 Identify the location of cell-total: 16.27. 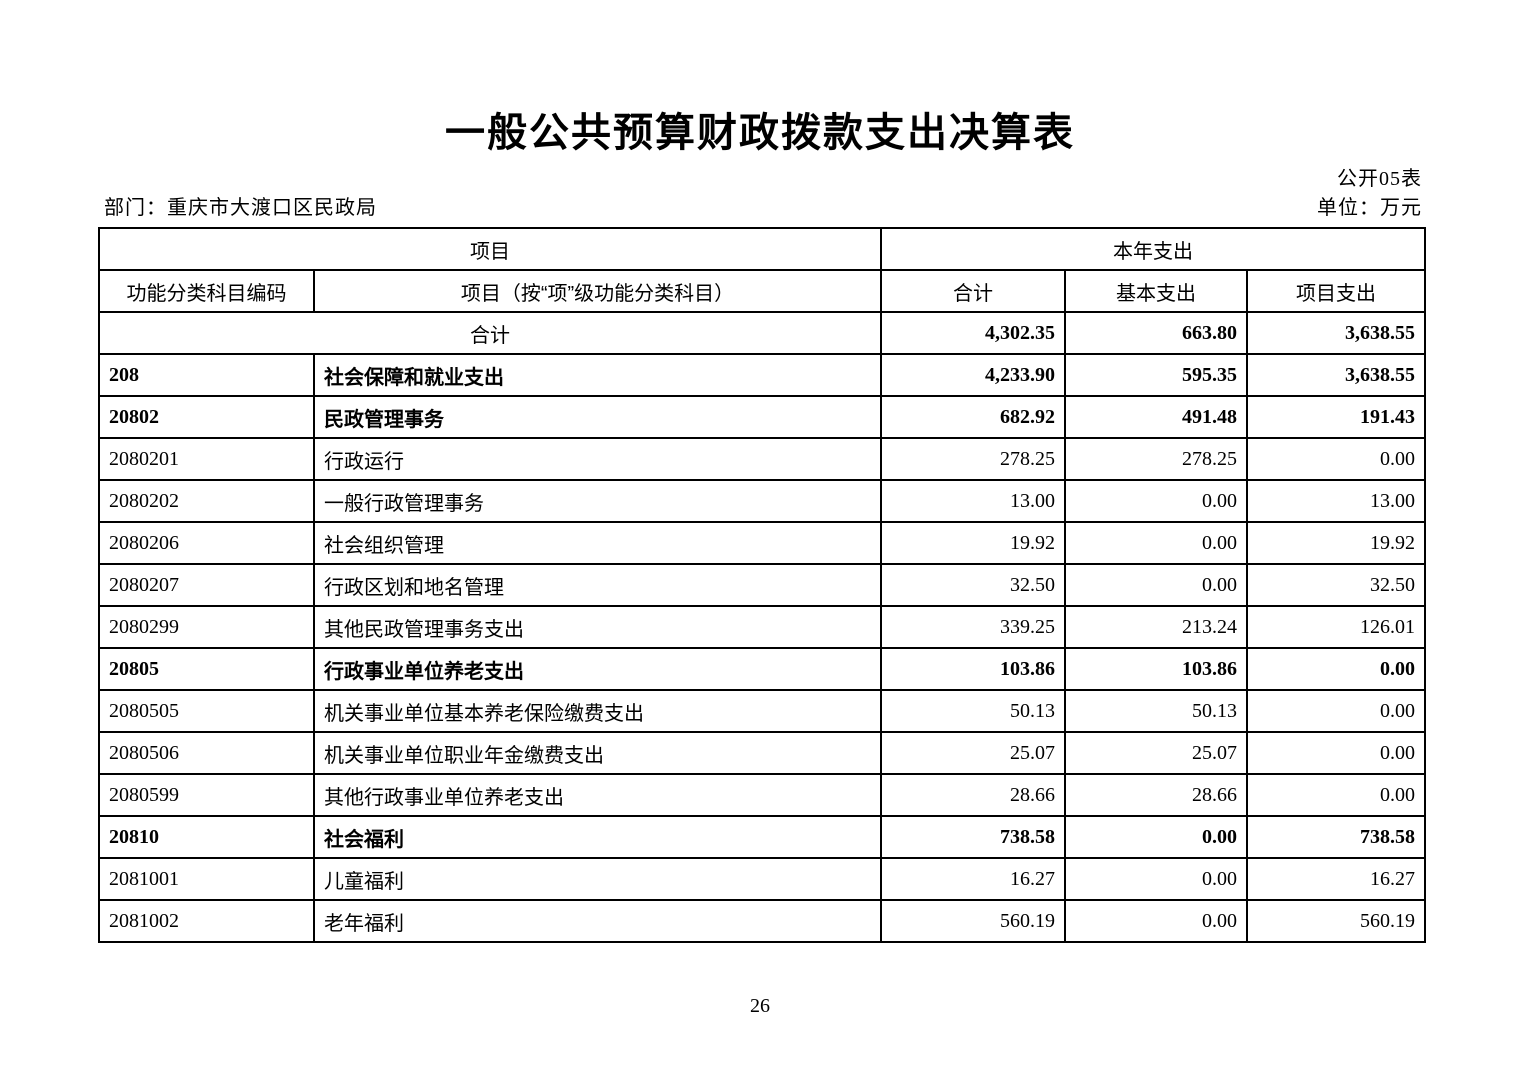
(973, 879).